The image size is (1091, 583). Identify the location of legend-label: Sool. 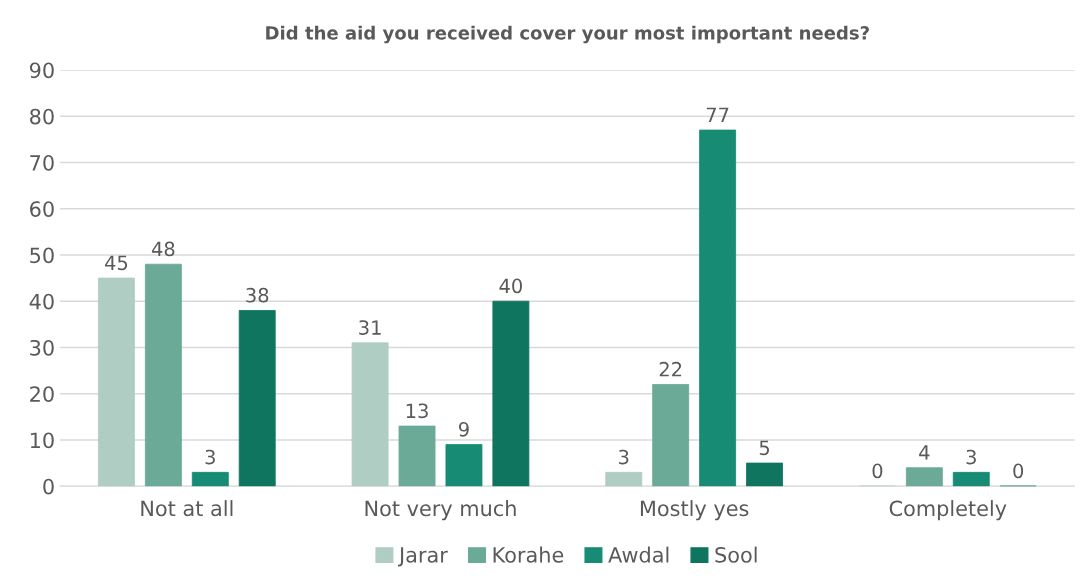
(736, 554).